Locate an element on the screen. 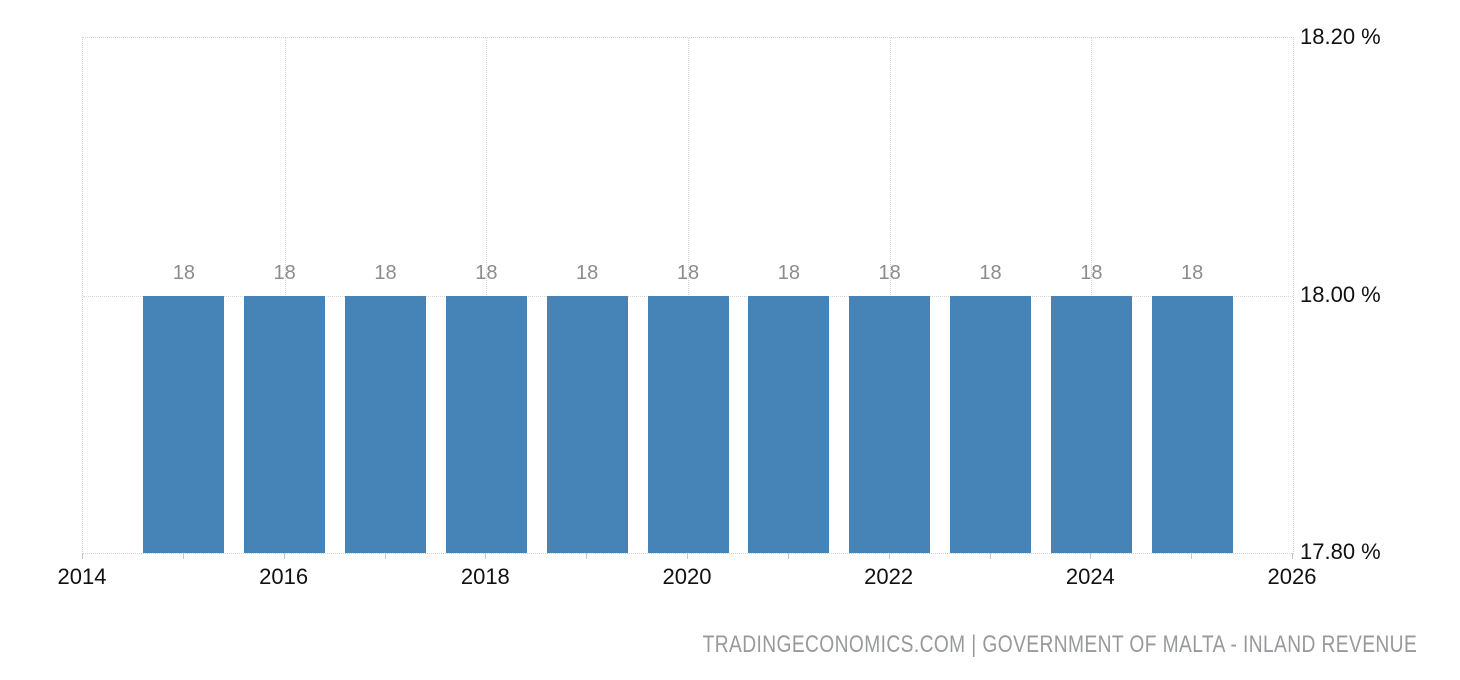 The height and width of the screenshot is (680, 1460). x-axis-tick-2017 is located at coordinates (385, 556).